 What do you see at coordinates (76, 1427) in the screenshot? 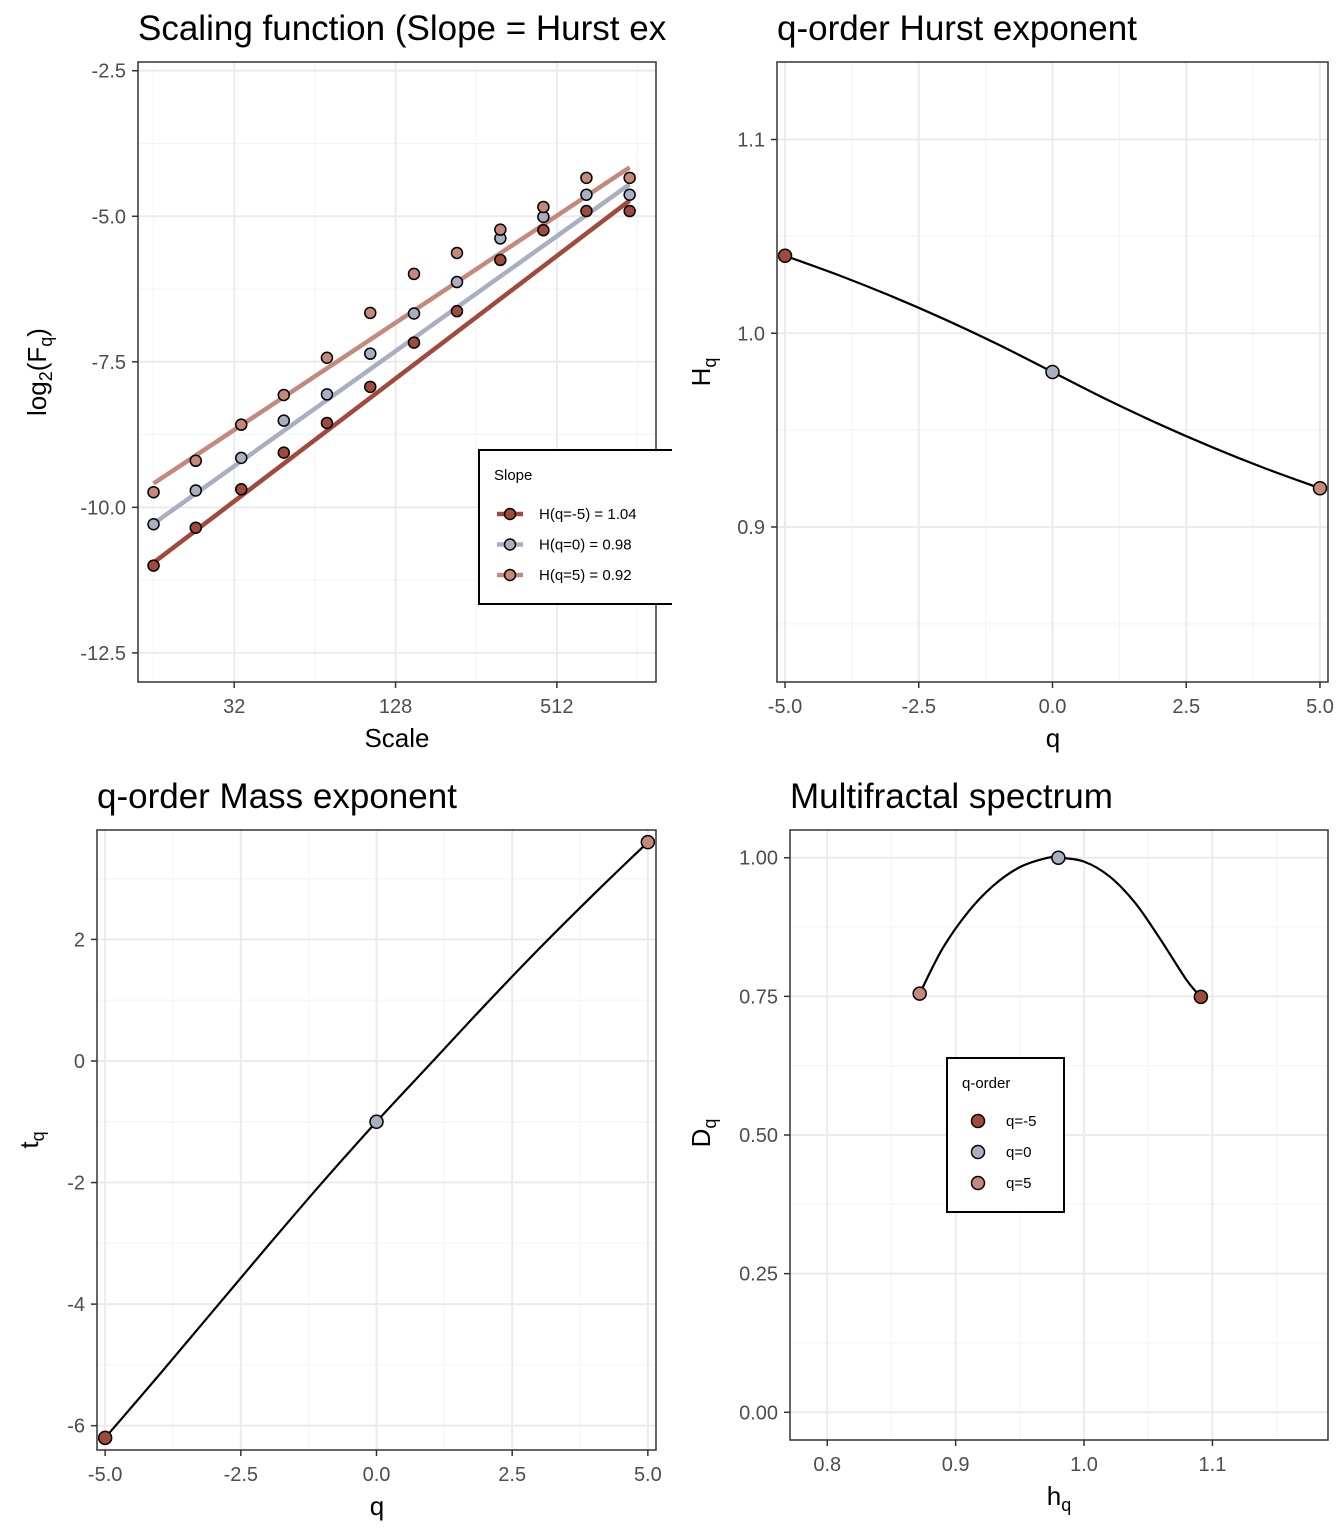
I see `y-tick-label: -6` at bounding box center [76, 1427].